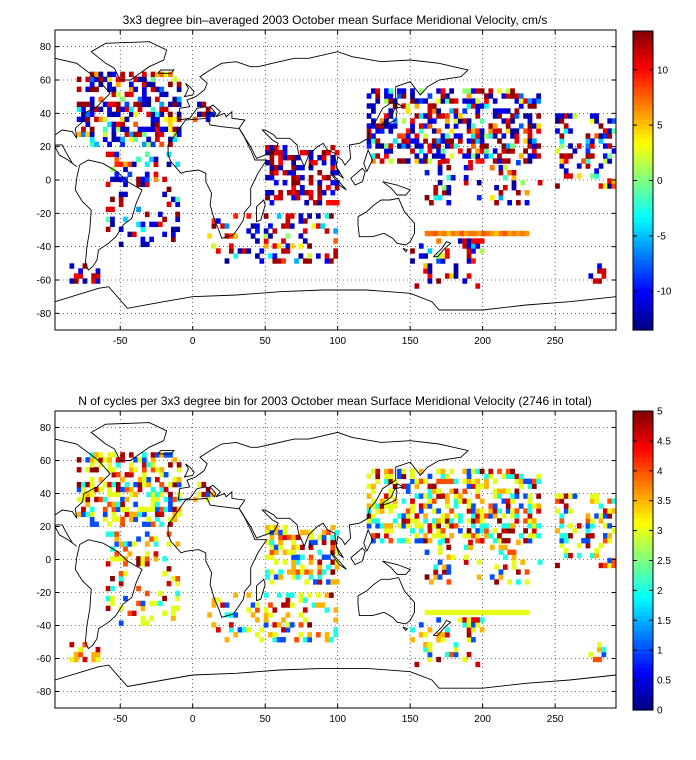  What do you see at coordinates (46, 428) in the screenshot?
I see `y-tick-label: 80` at bounding box center [46, 428].